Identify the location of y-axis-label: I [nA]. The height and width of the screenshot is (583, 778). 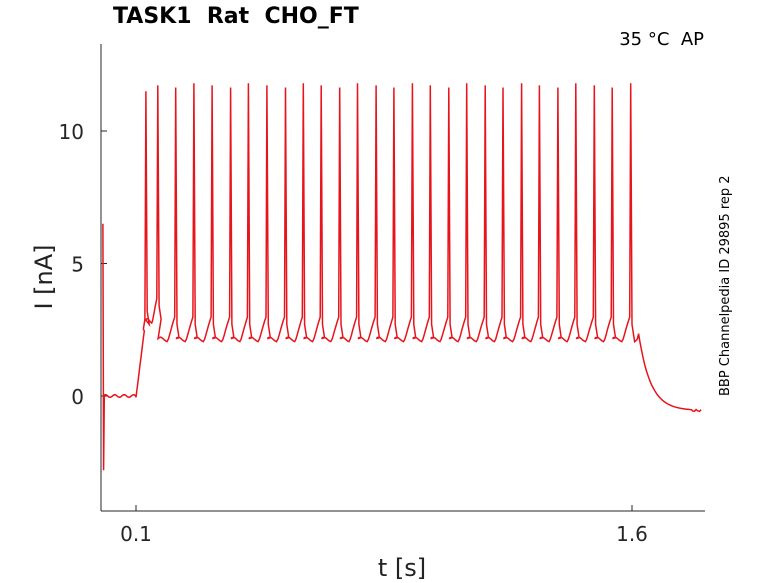
(44, 276).